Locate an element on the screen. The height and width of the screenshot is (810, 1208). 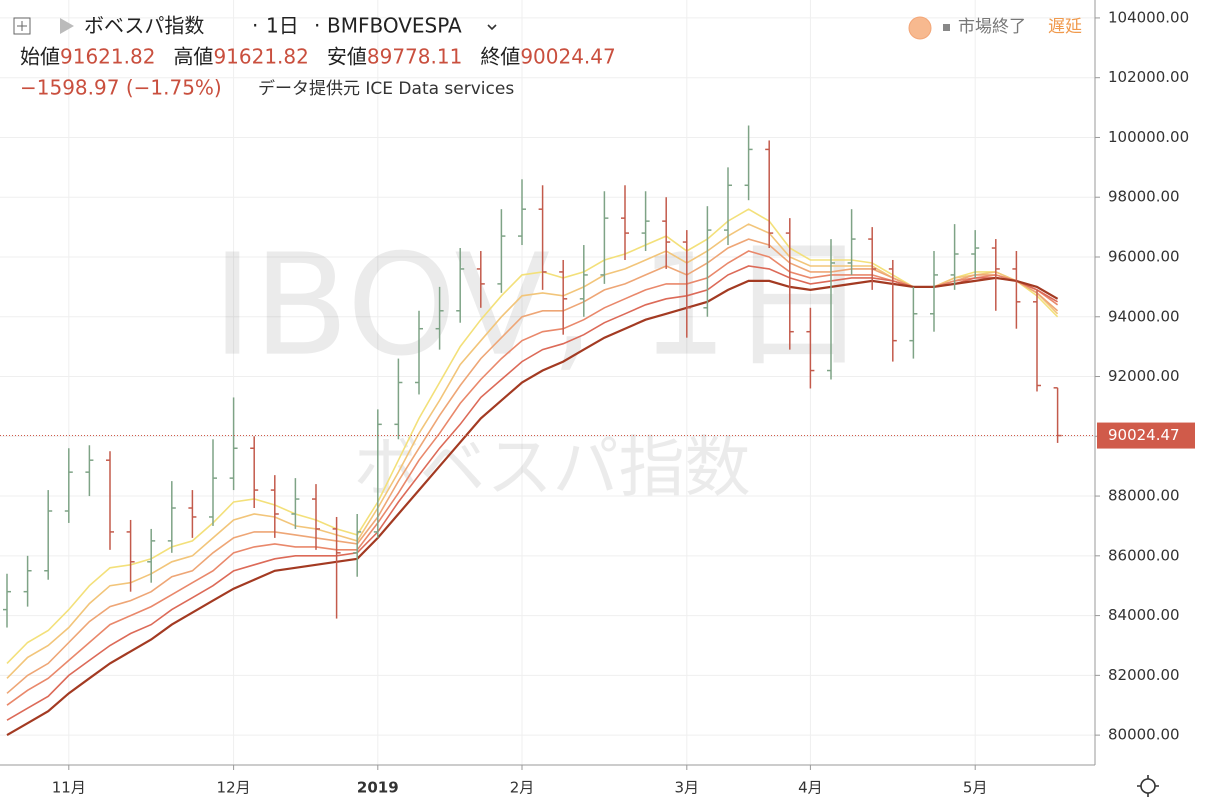
y-tick-label: 84000.00 is located at coordinates (1144, 615).